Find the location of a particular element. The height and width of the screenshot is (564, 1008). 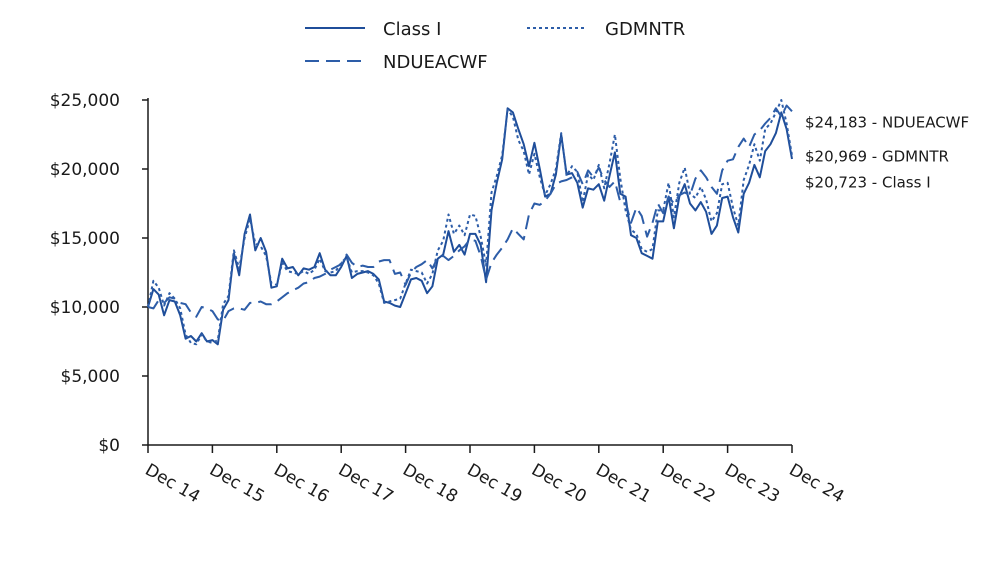

y-tick-label: $5,000 is located at coordinates (90, 377).